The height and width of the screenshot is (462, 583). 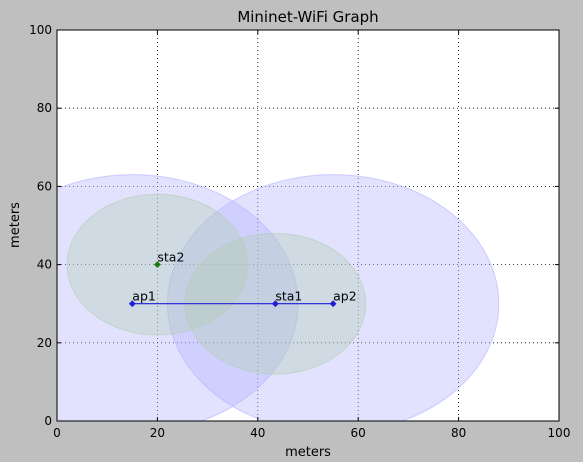 What do you see at coordinates (15, 225) in the screenshot?
I see `y-axis-label: meters` at bounding box center [15, 225].